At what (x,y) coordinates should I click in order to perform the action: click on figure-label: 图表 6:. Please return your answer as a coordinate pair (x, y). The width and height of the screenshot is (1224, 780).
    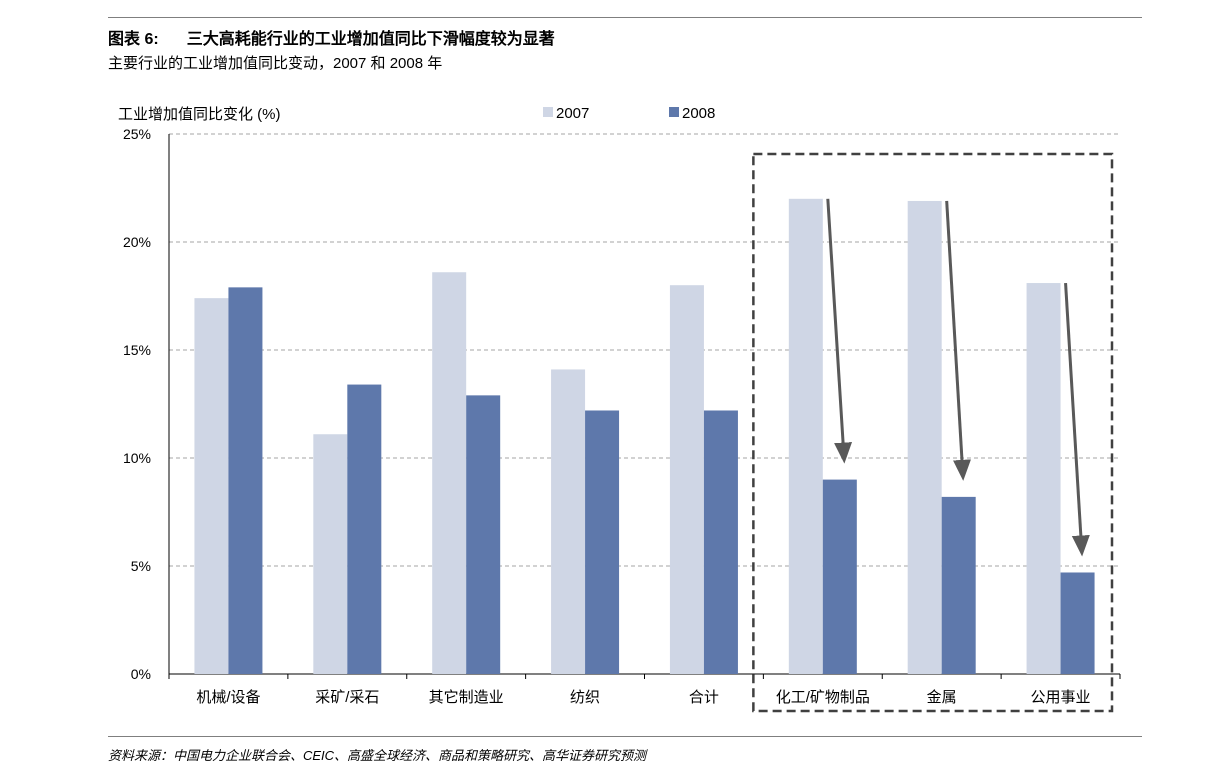
    Looking at the image, I should click on (133, 39).